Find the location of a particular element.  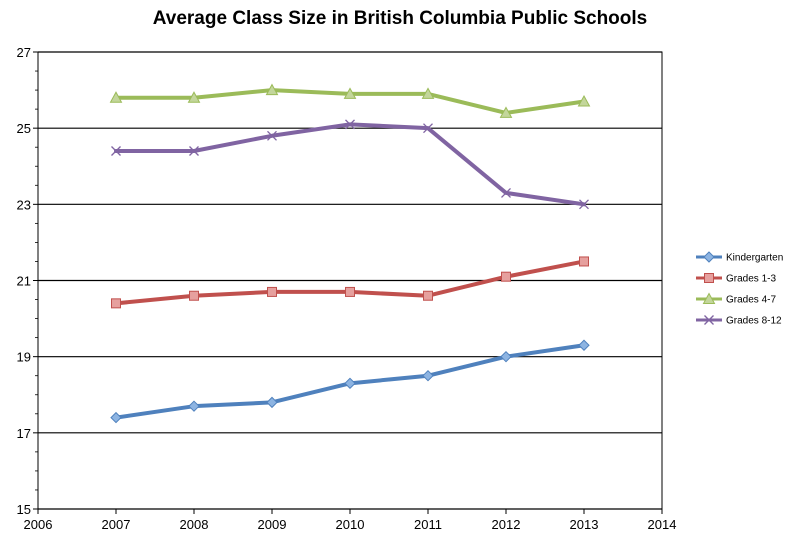

legend-label-grades-8-12: Grades 8-12 is located at coordinates (754, 321).